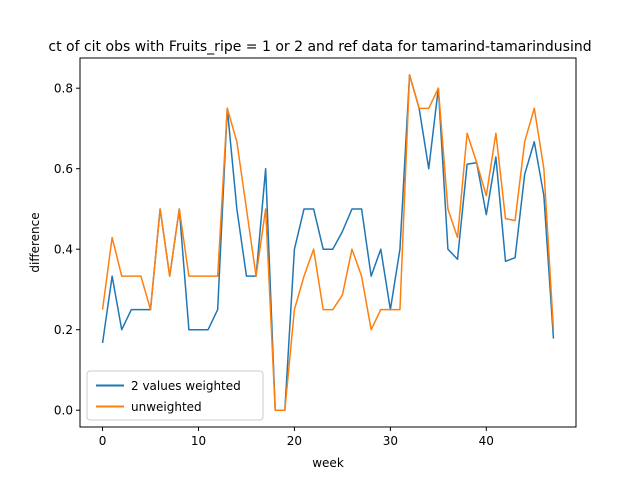 This screenshot has width=640, height=480. What do you see at coordinates (63, 330) in the screenshot?
I see `y-tick-label: 0.2` at bounding box center [63, 330].